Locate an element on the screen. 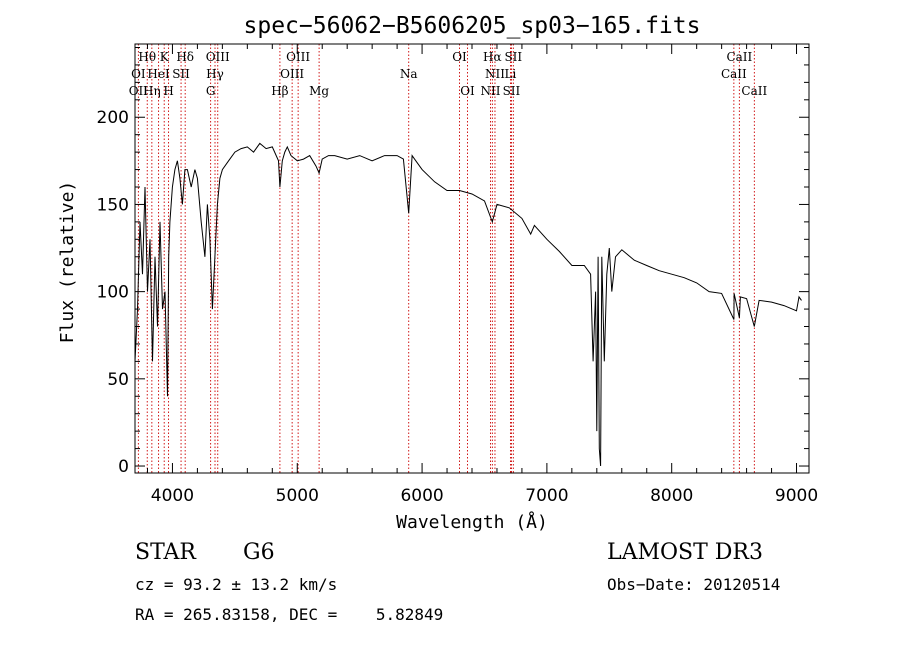  line-label: H is located at coordinates (168, 91).